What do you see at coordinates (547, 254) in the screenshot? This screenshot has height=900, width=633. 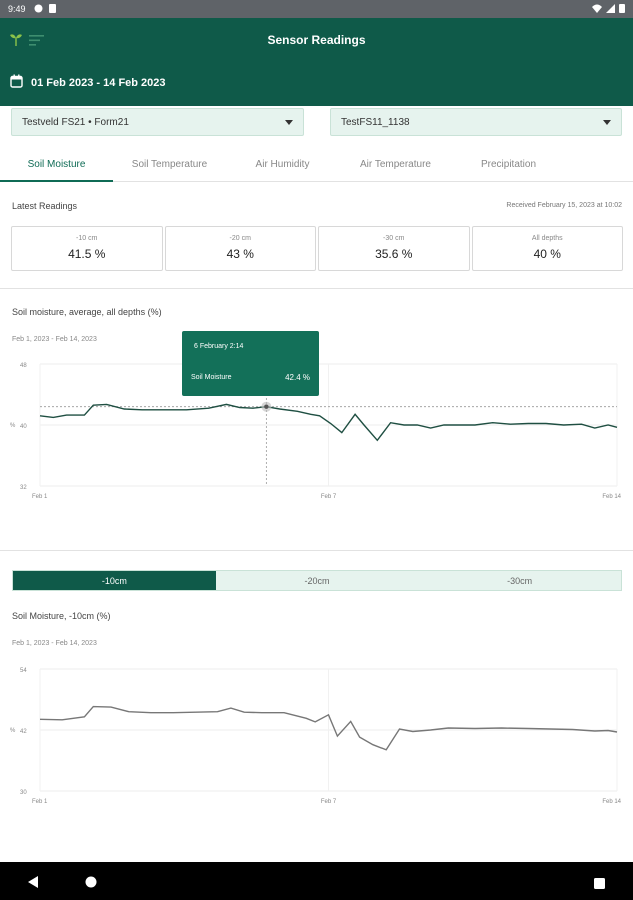 I see `reading-value: 40 %` at bounding box center [547, 254].